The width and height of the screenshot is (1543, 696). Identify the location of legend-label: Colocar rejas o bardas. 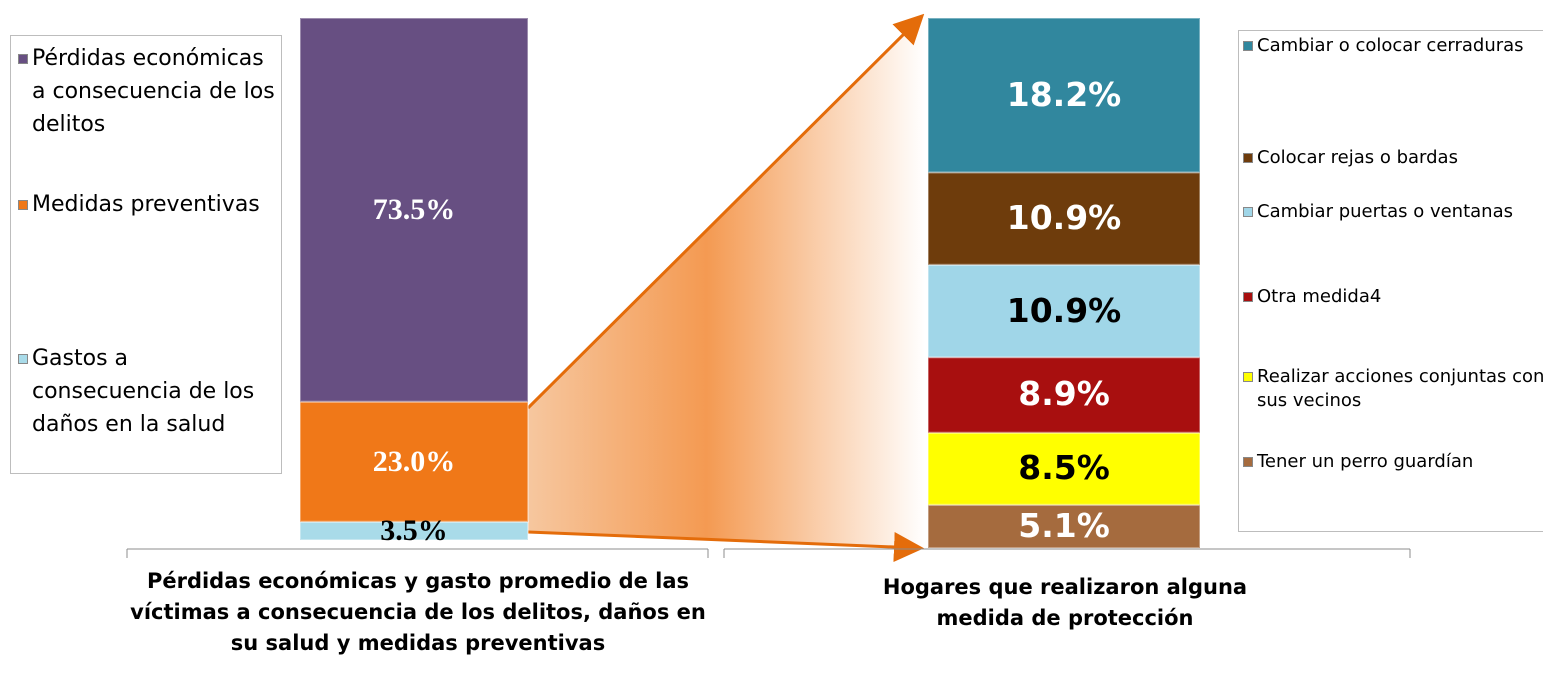
(1357, 157).